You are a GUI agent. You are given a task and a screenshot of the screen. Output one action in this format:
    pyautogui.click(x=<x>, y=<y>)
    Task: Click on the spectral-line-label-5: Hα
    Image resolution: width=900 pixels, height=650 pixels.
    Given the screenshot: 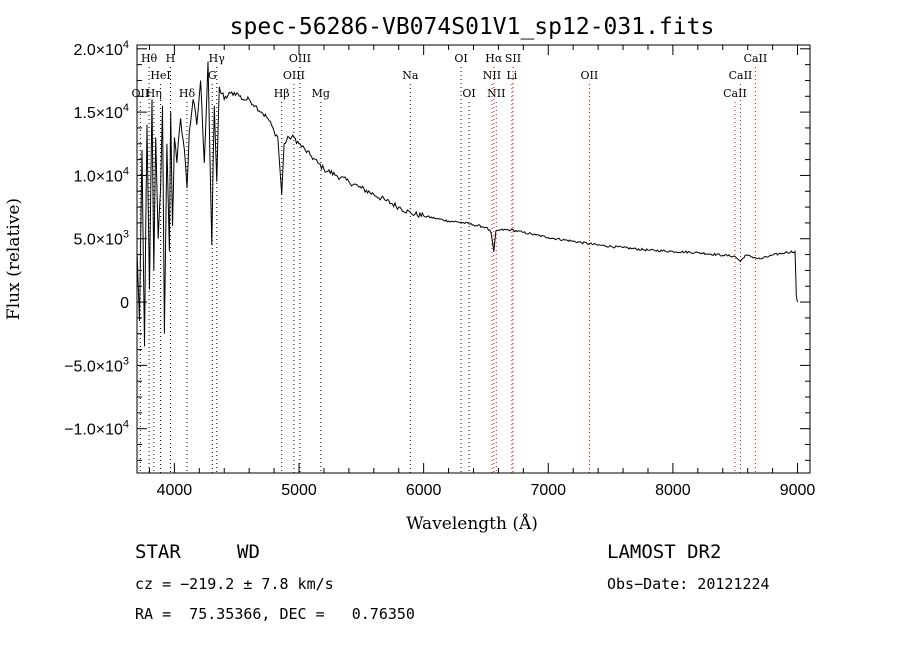 What is the action you would take?
    pyautogui.click(x=494, y=58)
    